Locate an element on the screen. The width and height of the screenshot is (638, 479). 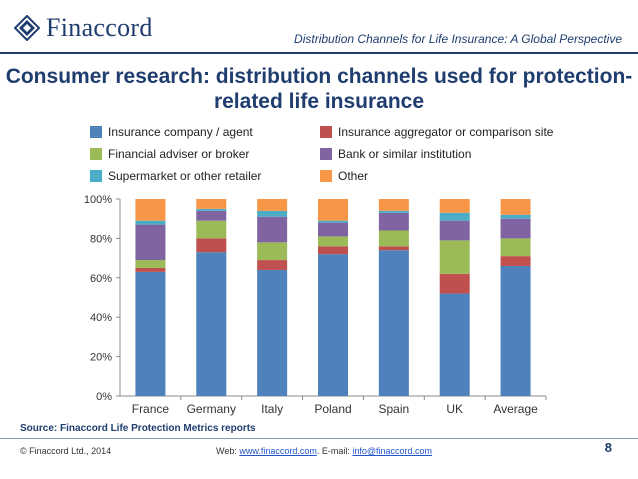
email-link: info@finaccord.com is located at coordinates (392, 451).